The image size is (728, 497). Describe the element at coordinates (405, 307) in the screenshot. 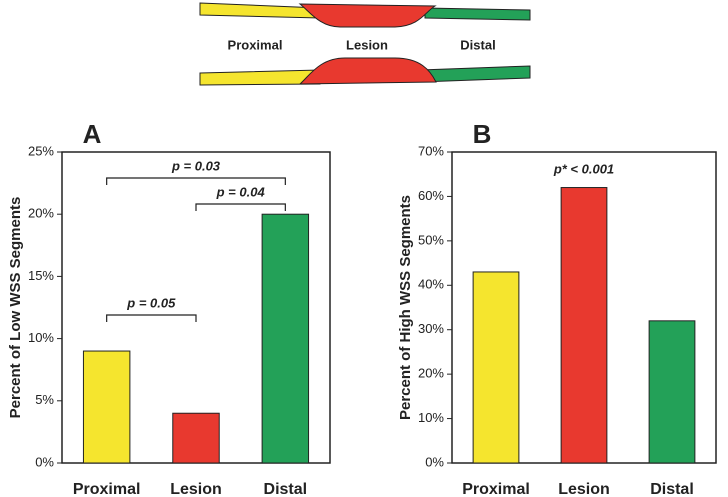

I see `y-axis-label: Percent of High WSS Segments` at that location.